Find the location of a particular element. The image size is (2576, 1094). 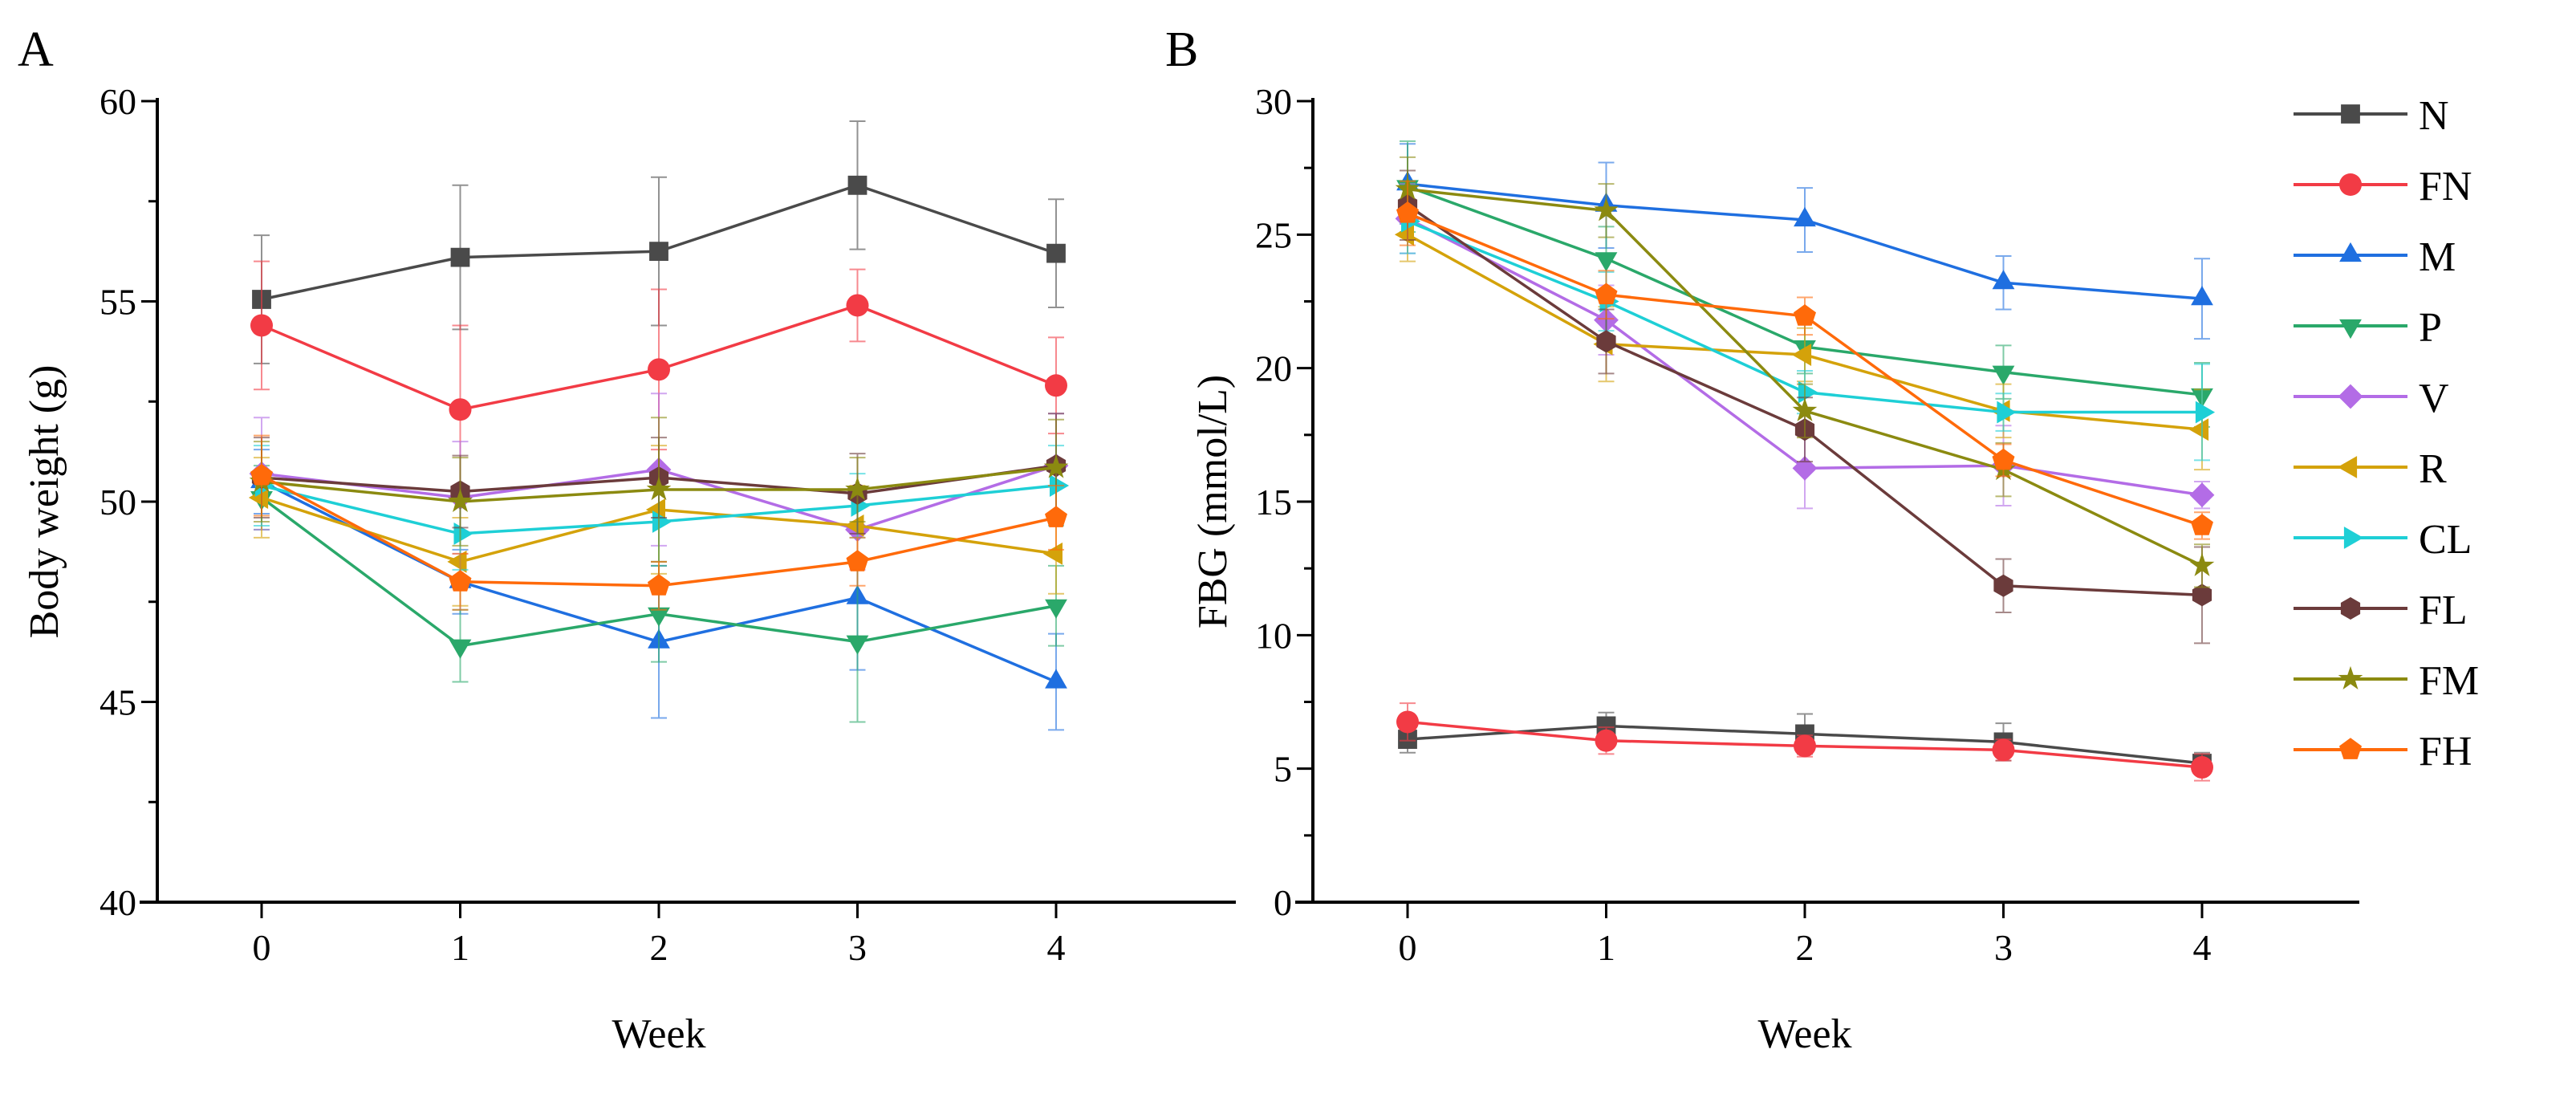

series-fh-b is located at coordinates (1804, 360).